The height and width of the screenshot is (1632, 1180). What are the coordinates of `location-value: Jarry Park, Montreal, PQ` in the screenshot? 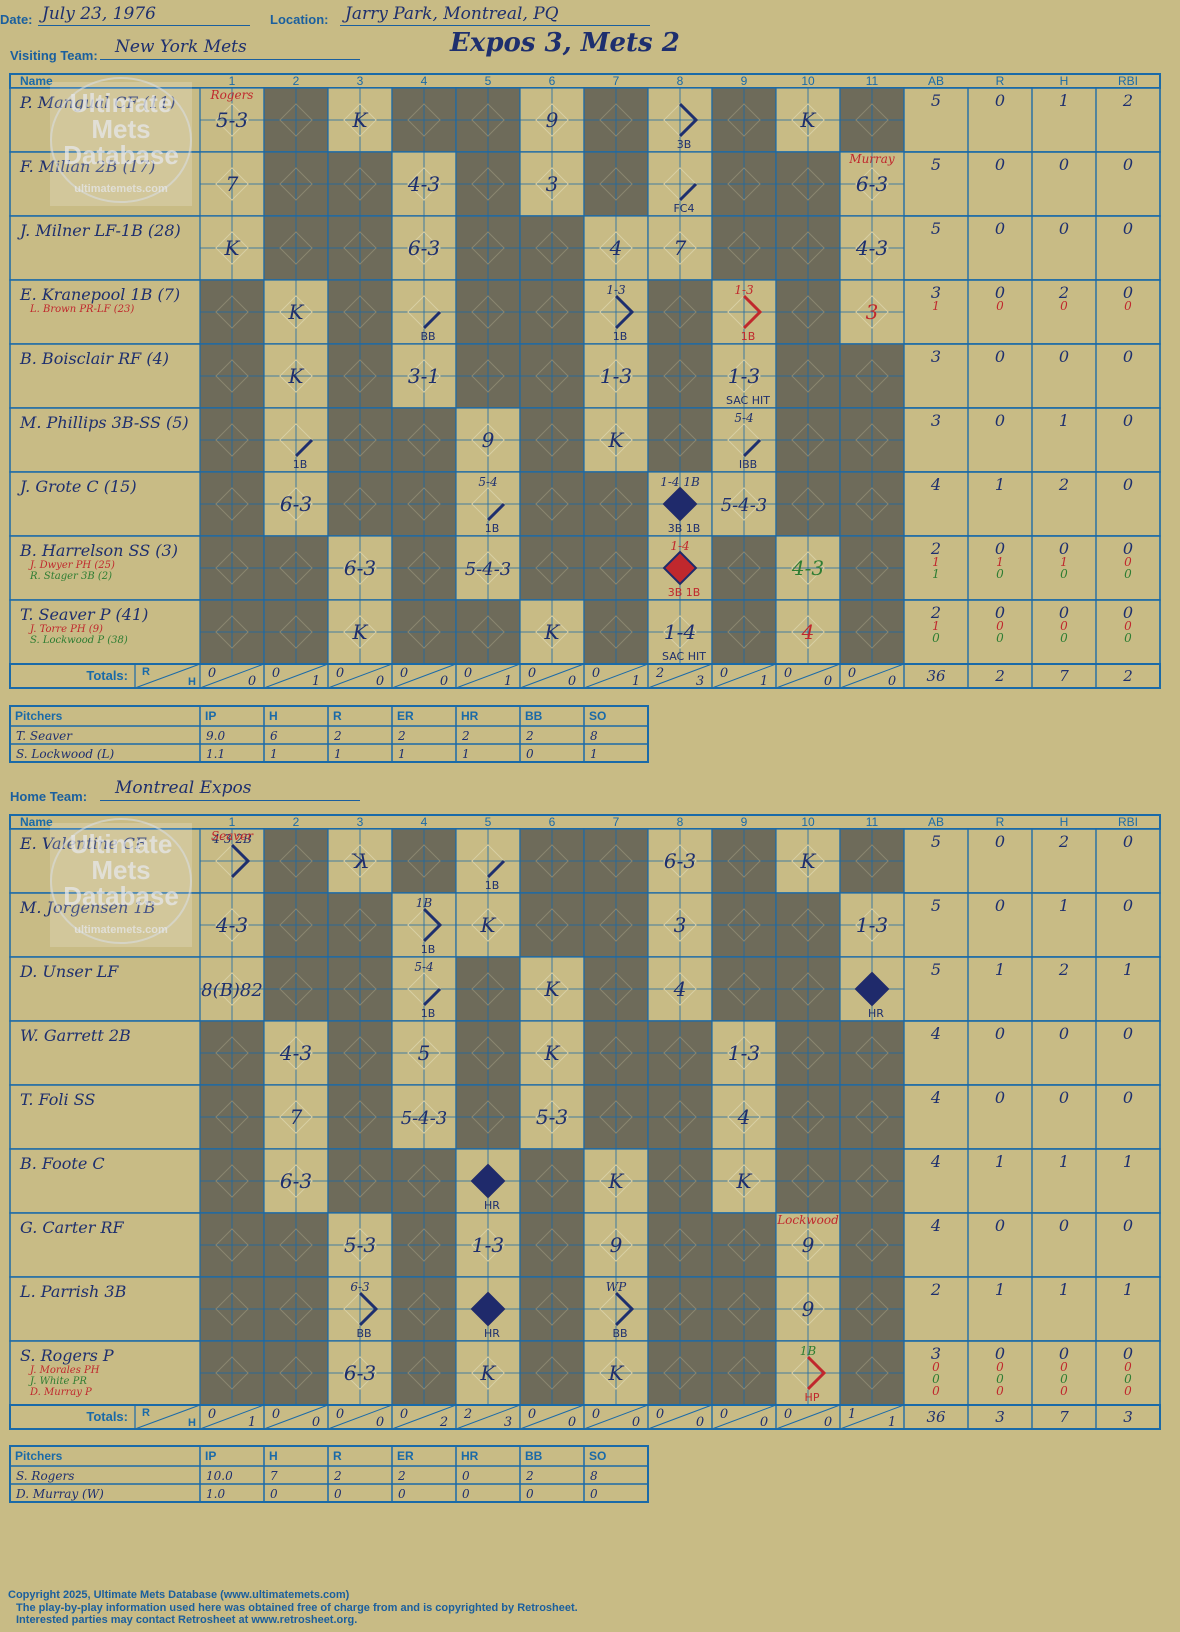 It's located at (452, 14).